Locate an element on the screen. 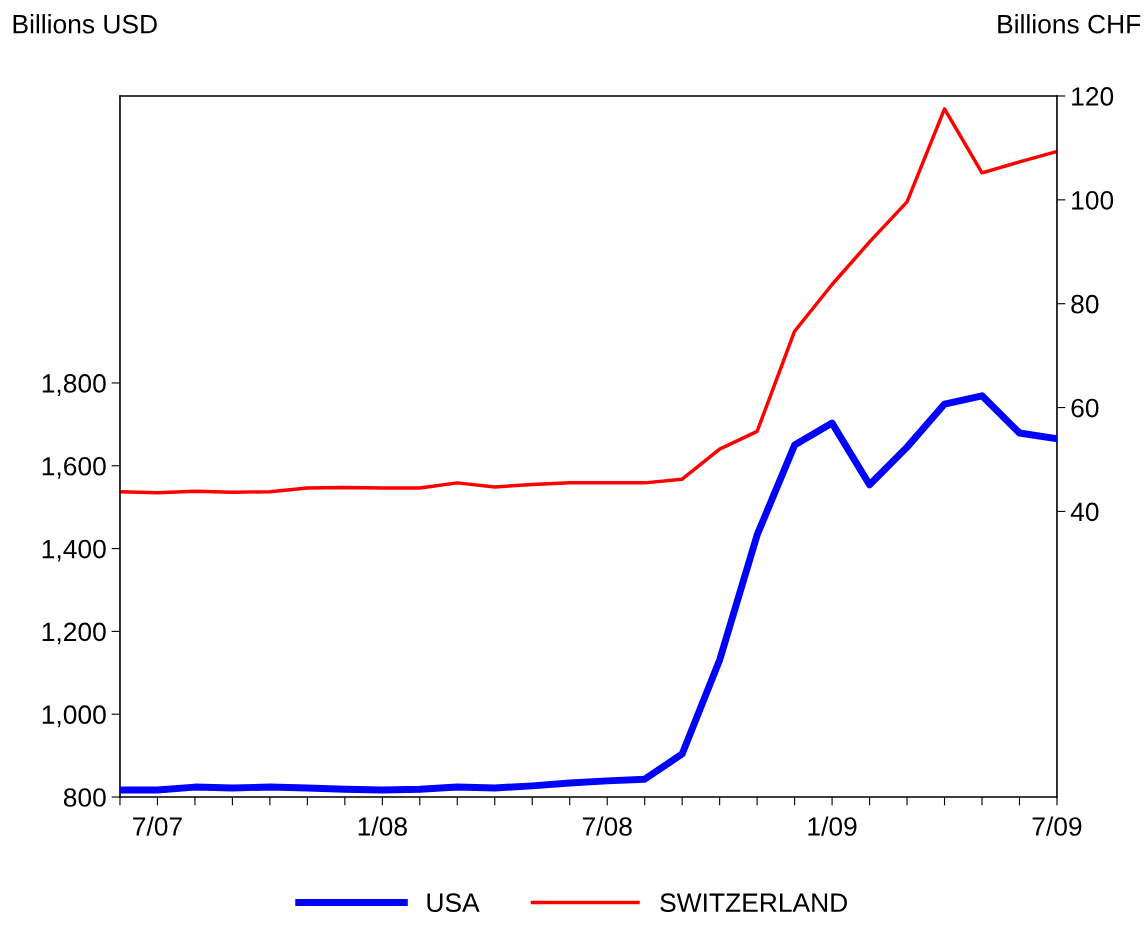 The height and width of the screenshot is (941, 1147). legend-label: USA is located at coordinates (453, 903).